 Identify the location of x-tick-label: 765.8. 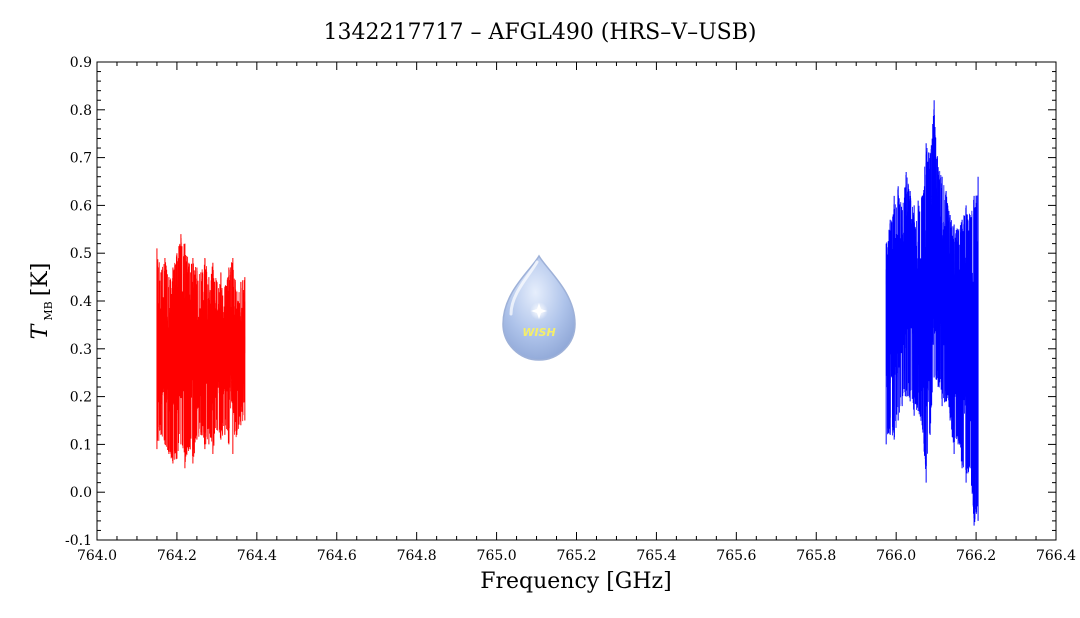
(816, 556).